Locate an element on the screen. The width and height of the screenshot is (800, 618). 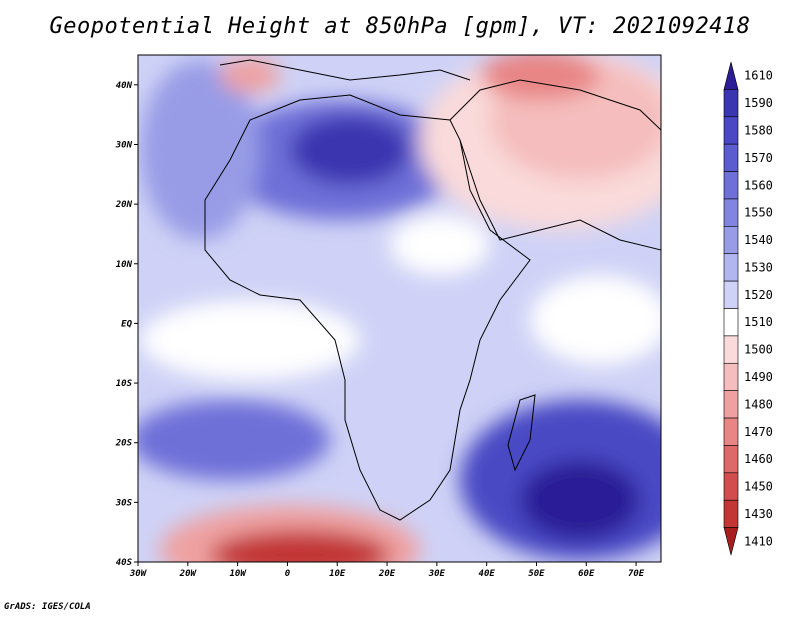
colorbar-label: 1490 is located at coordinates (758, 377).